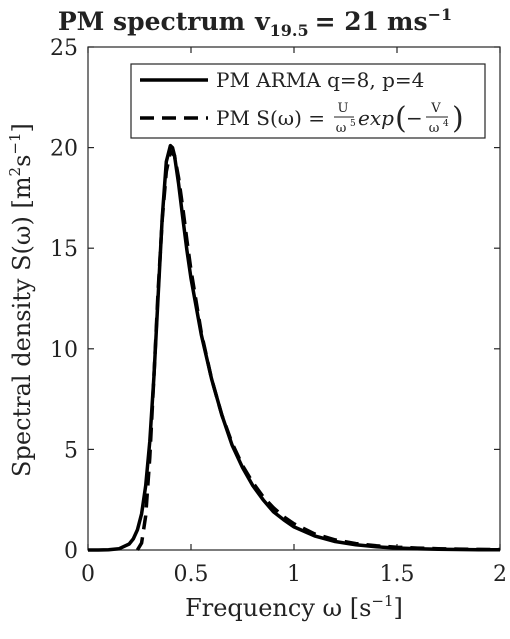 Image resolution: width=510 pixels, height=639 pixels. Describe the element at coordinates (15, 143) in the screenshot. I see `y-axis-label-exp2: −1` at that location.